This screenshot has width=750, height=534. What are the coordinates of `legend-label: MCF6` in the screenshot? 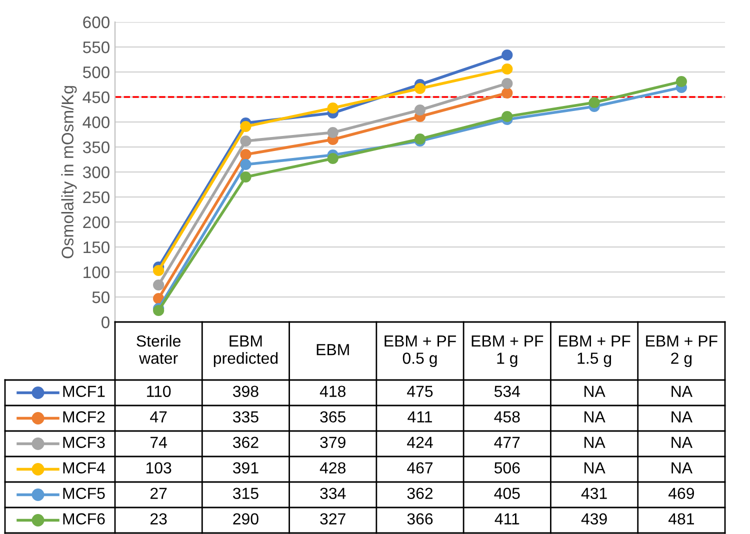 It's located at (84, 519).